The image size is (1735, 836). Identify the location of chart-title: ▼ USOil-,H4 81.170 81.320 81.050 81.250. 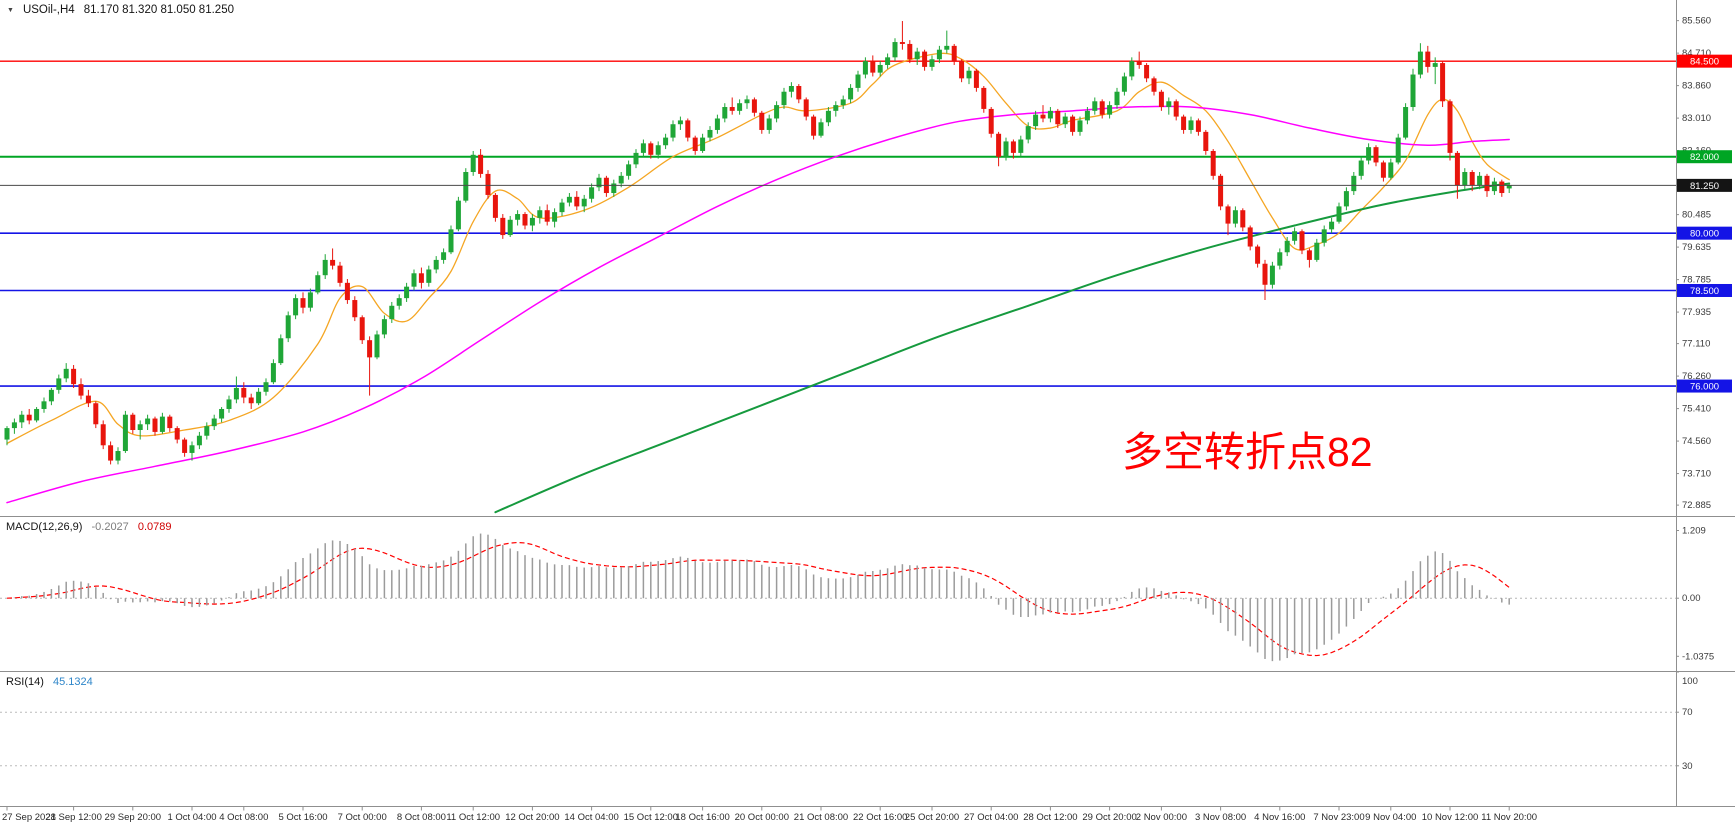
(120, 10).